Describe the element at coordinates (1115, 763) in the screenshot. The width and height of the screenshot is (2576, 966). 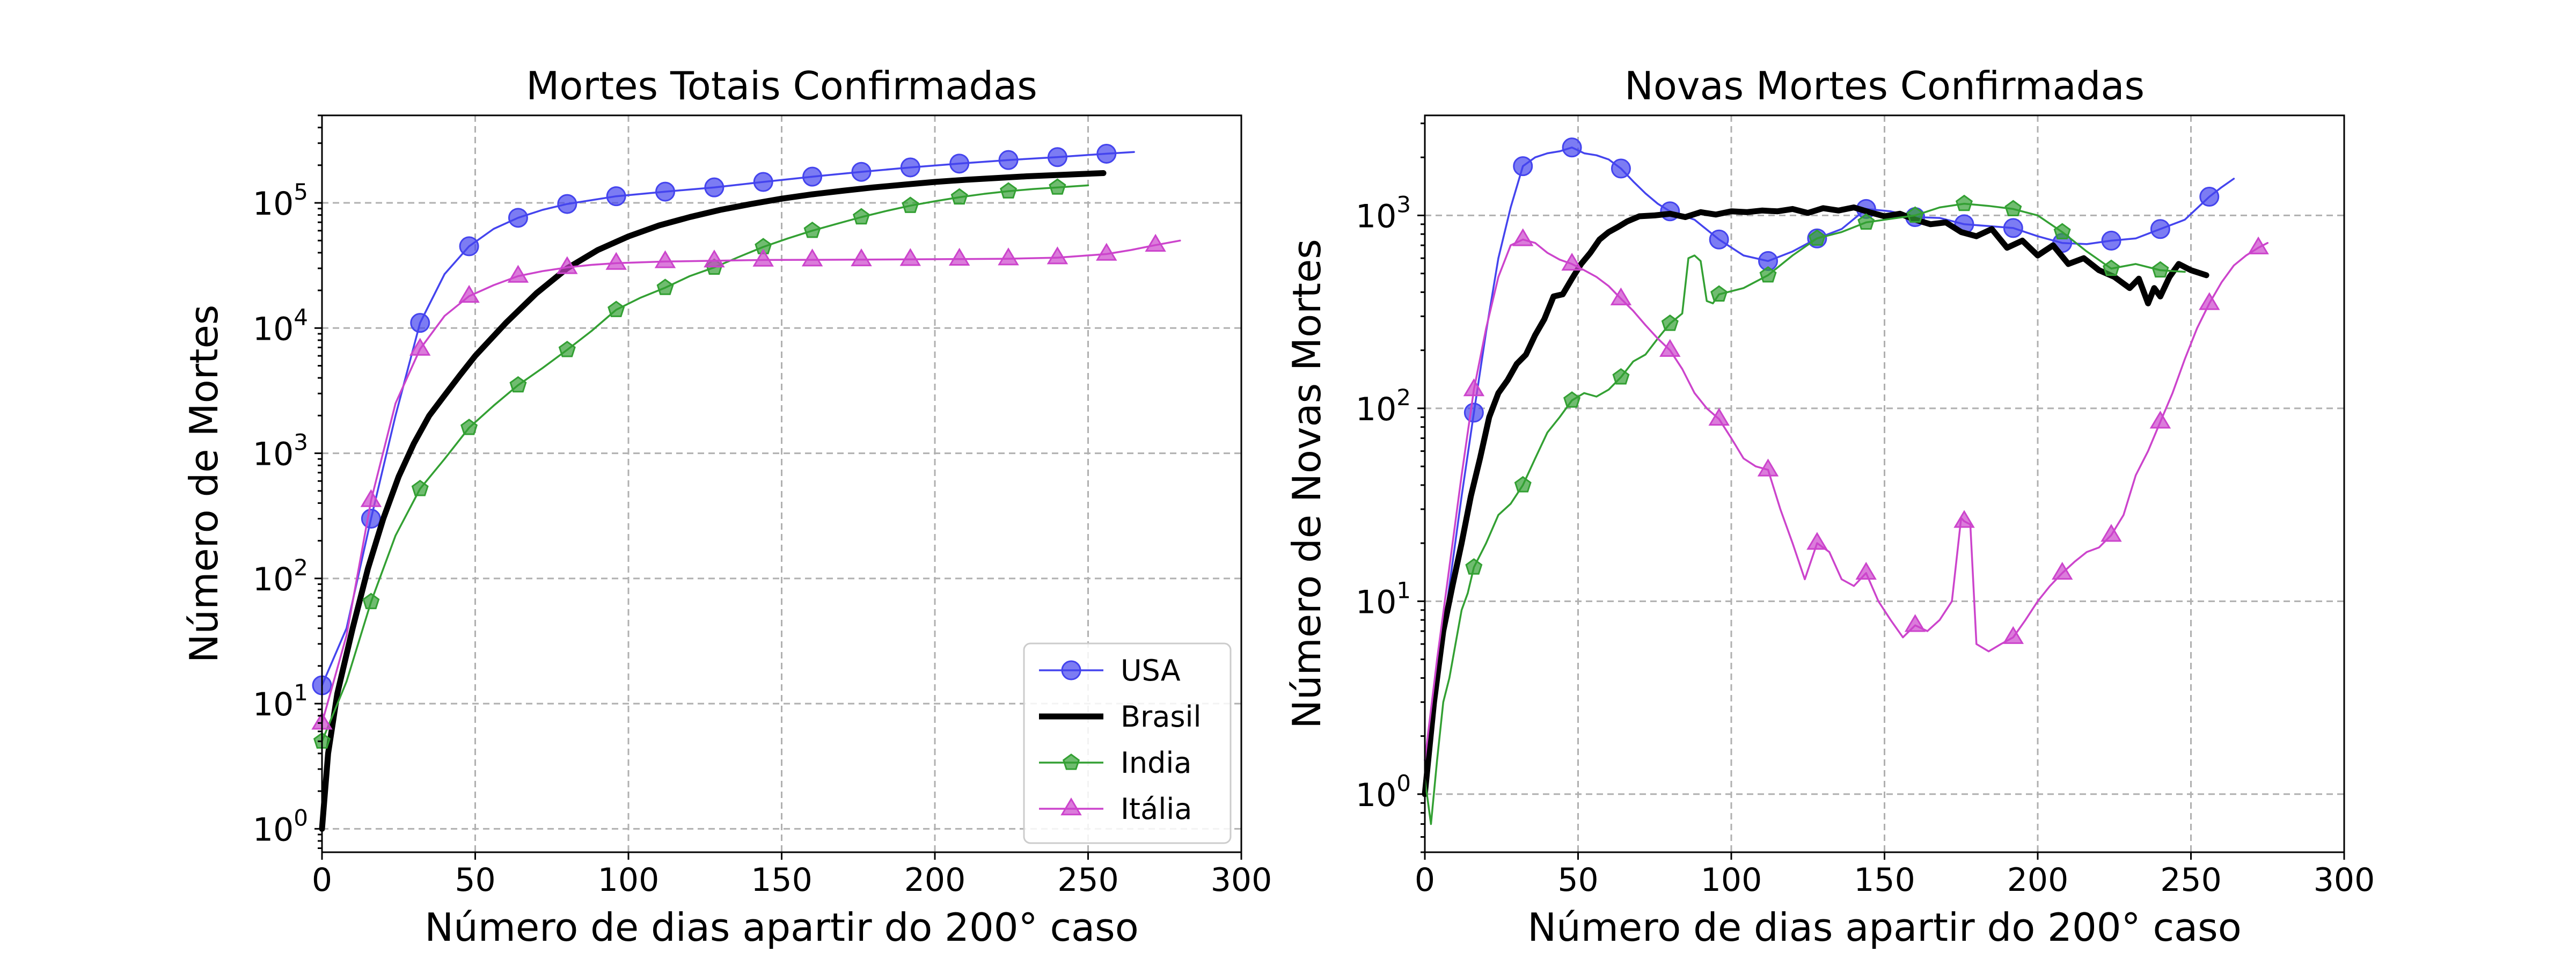
I see `legend-item-india: India` at that location.